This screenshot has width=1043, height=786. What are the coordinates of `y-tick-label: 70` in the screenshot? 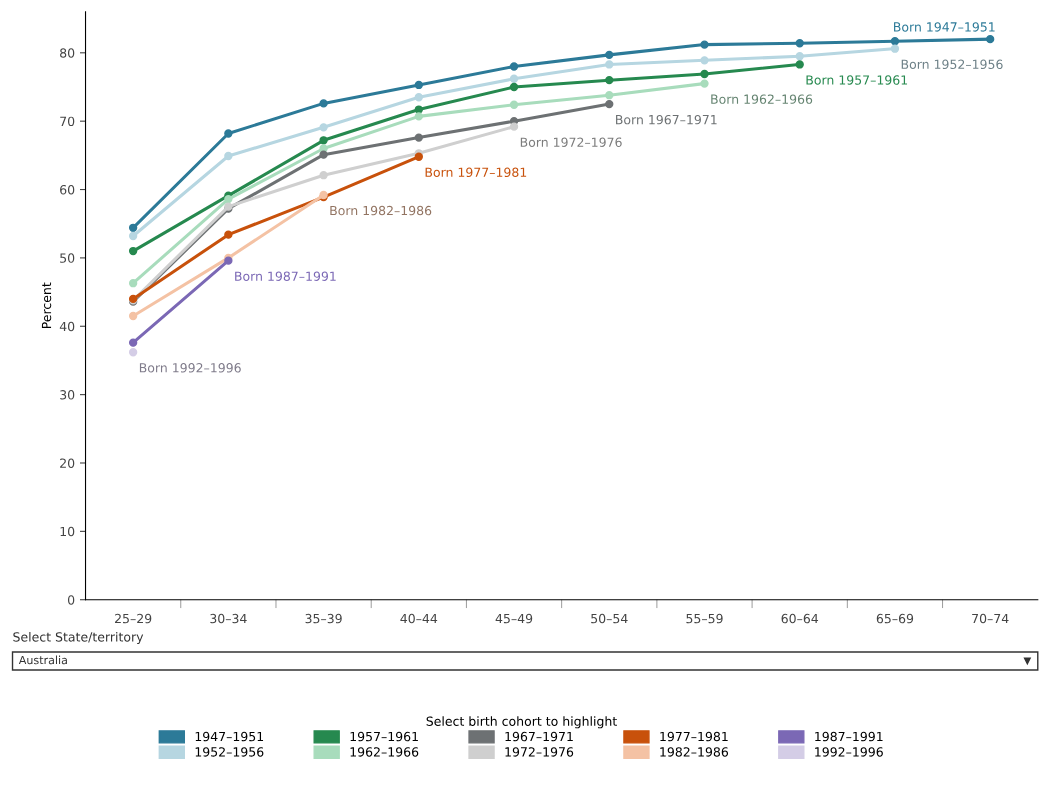 It's located at (67, 121).